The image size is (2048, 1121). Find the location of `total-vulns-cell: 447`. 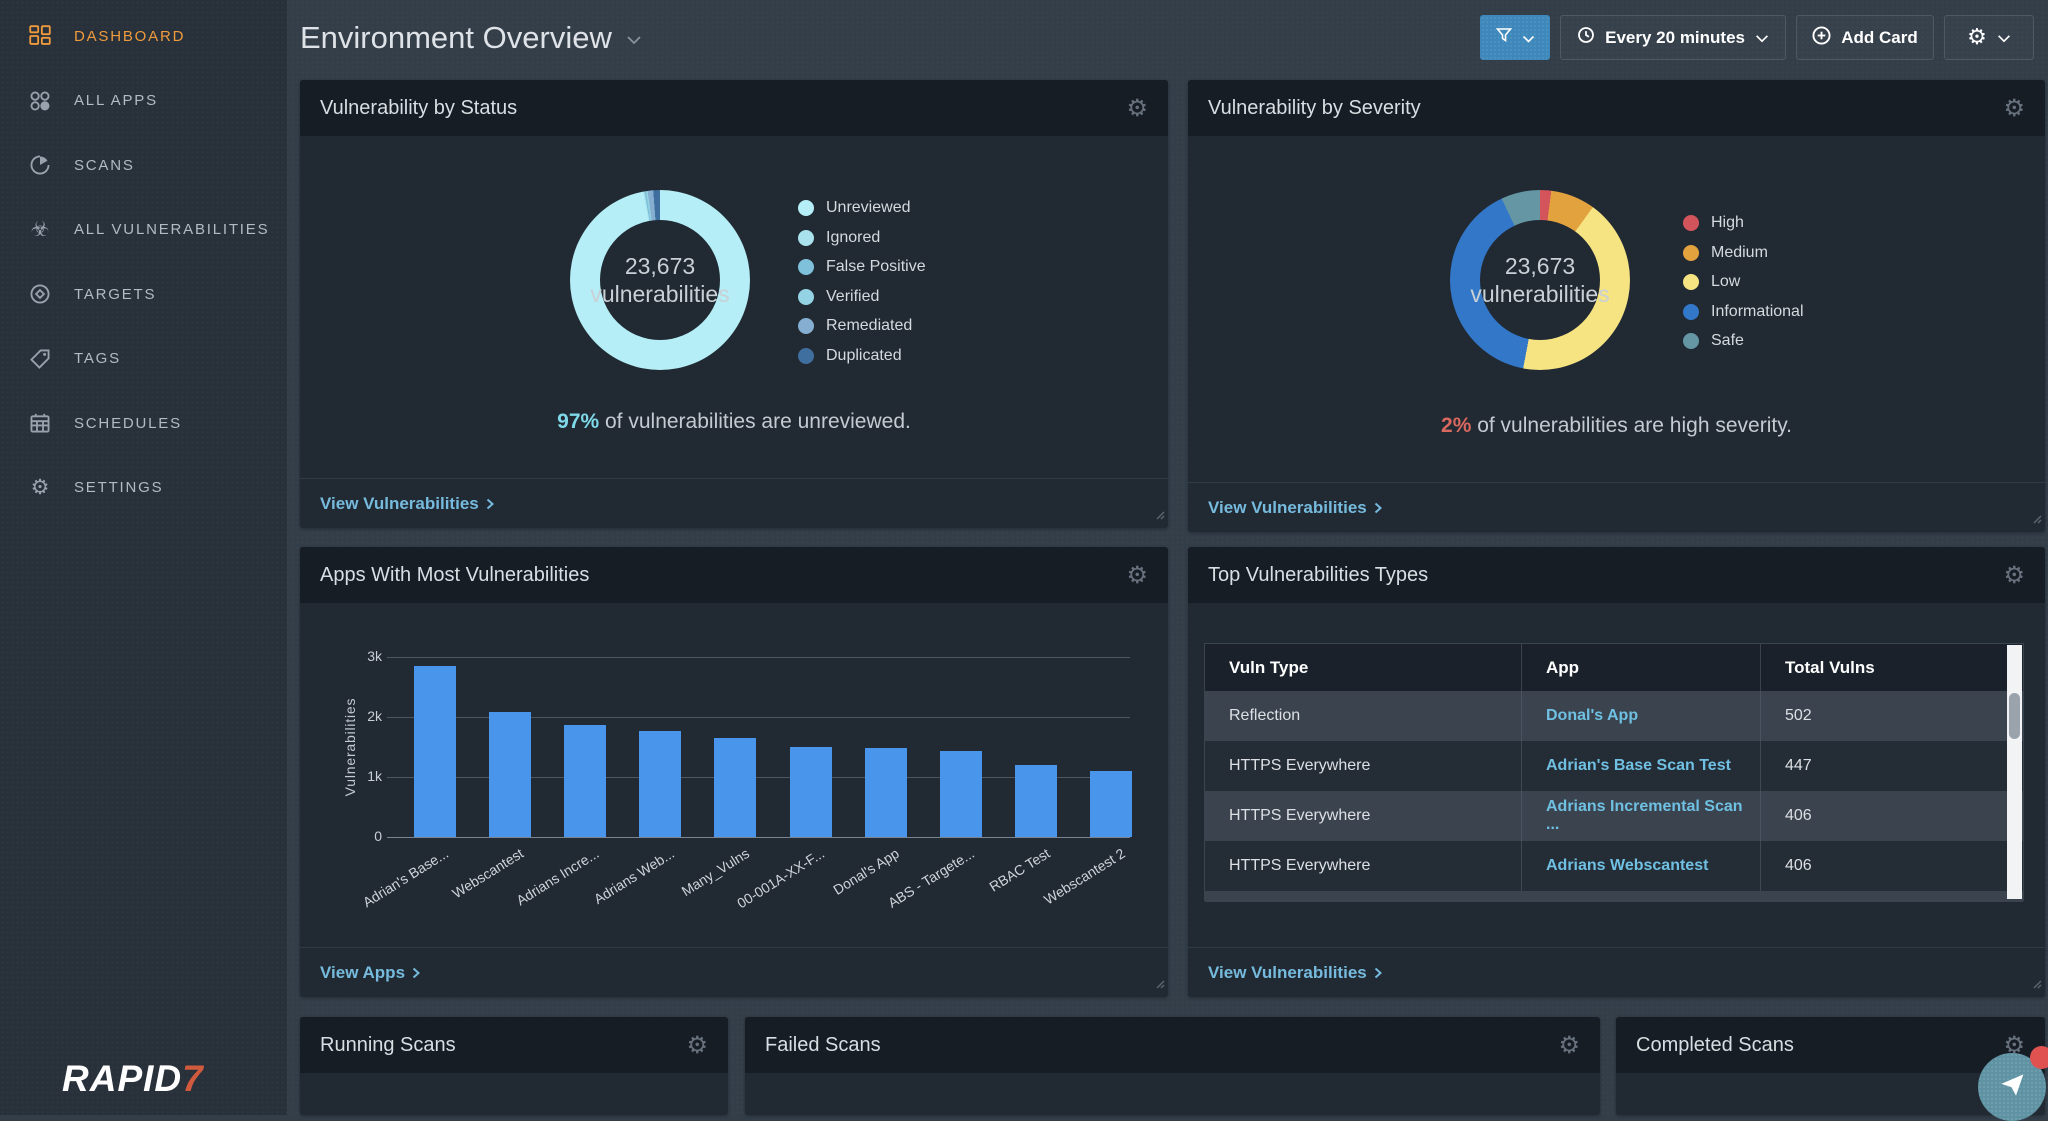

total-vulns-cell: 447 is located at coordinates (1891, 766).